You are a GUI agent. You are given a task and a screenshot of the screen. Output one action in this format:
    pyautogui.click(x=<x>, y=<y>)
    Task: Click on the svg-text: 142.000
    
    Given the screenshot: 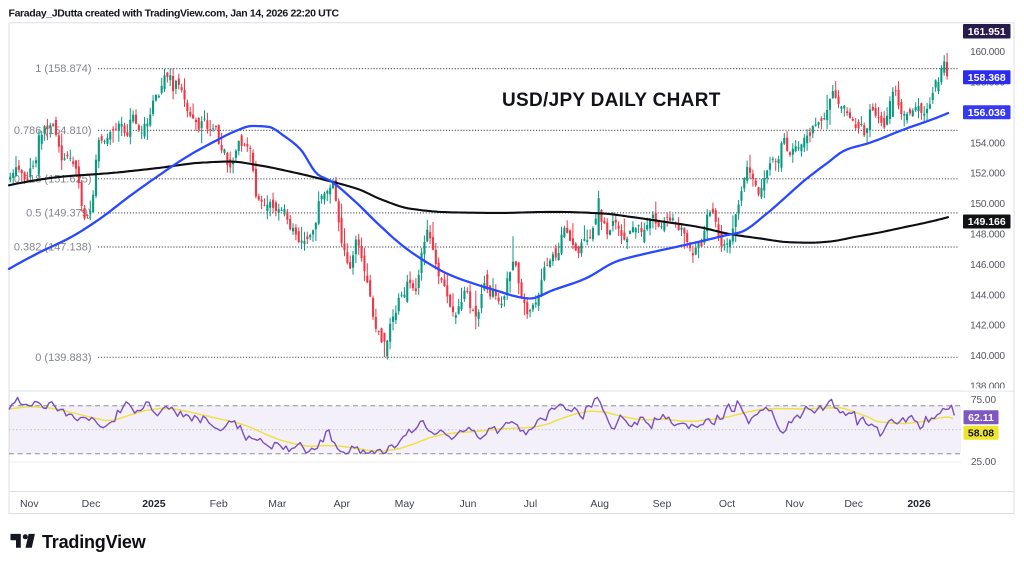 What is the action you would take?
    pyautogui.click(x=987, y=326)
    